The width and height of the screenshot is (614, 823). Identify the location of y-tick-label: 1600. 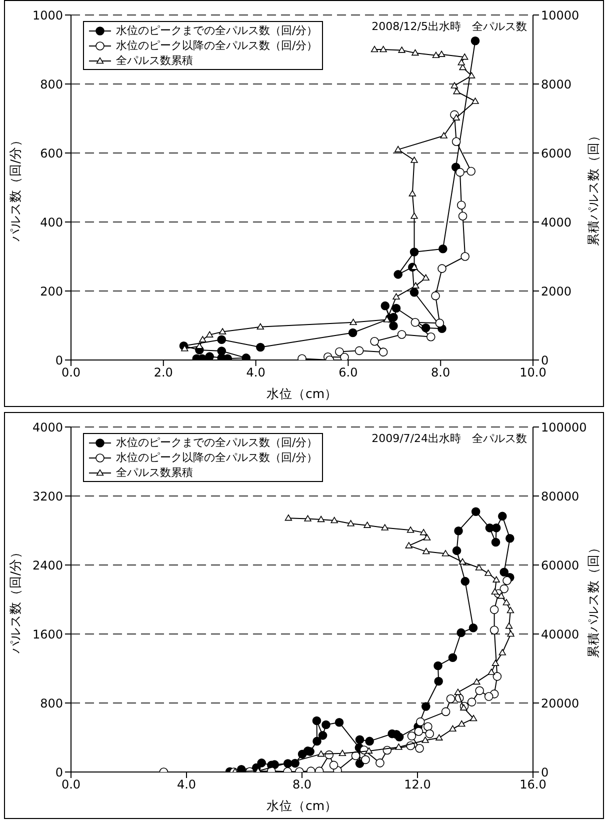
(47, 634).